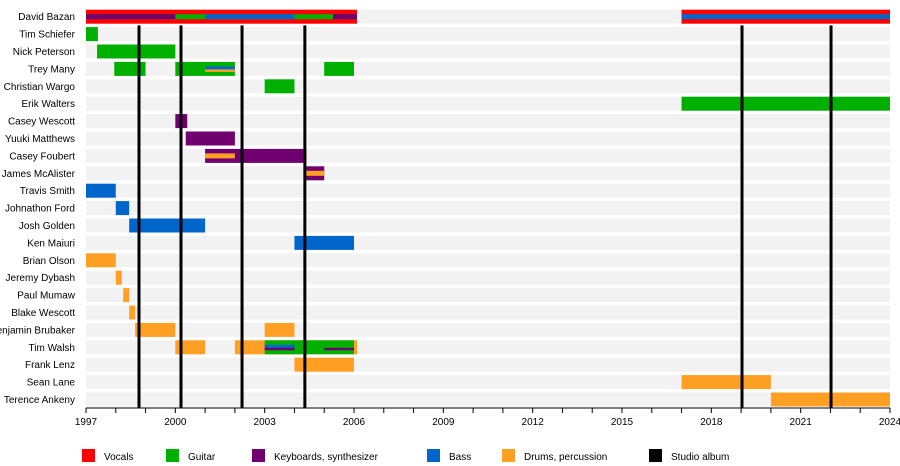 This screenshot has height=466, width=900. Describe the element at coordinates (118, 457) in the screenshot. I see `legend-label-vocals: Vocals` at that location.